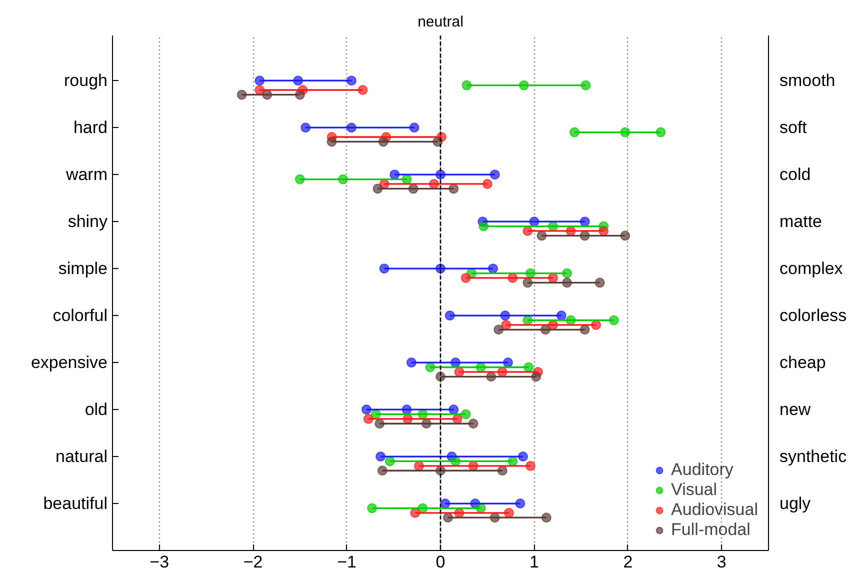 The width and height of the screenshot is (865, 578). What do you see at coordinates (721, 562) in the screenshot?
I see `x-tick-label: 3` at bounding box center [721, 562].